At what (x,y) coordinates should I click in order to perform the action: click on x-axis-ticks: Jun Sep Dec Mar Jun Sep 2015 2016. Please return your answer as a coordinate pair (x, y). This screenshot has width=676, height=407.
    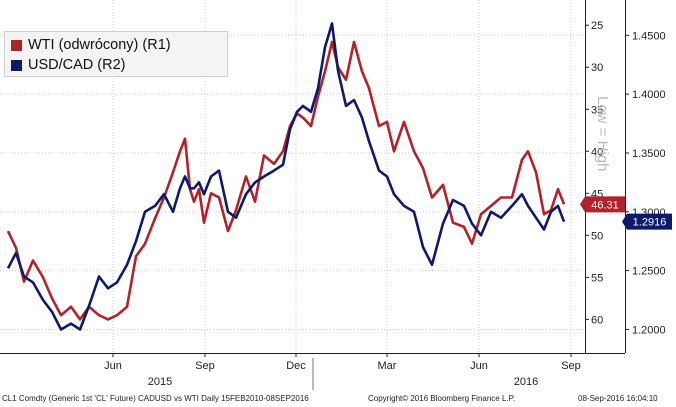
    Looking at the image, I should click on (342, 370).